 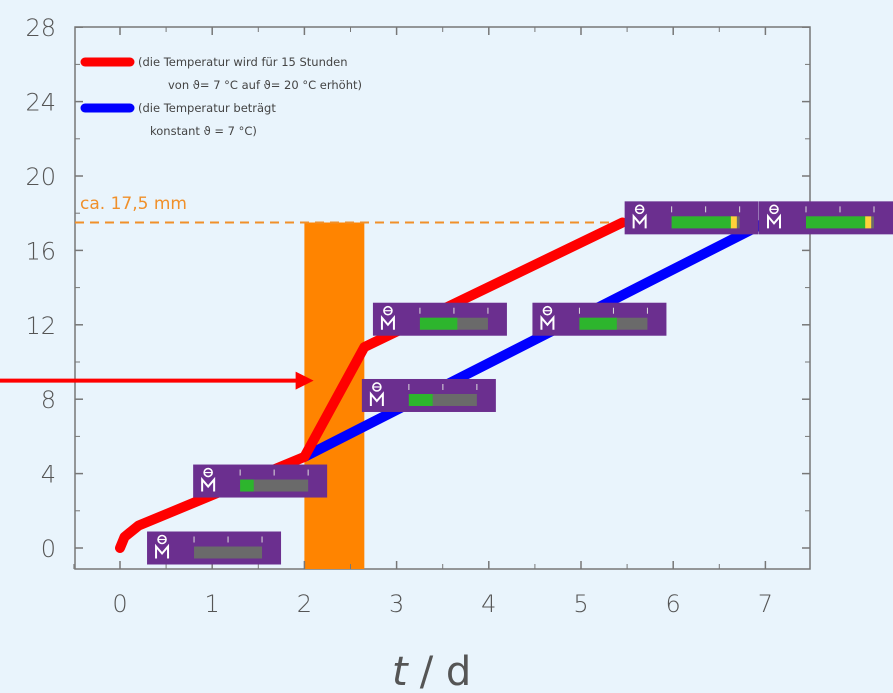 What do you see at coordinates (400, 669) in the screenshot?
I see `x-axis-variable: t` at bounding box center [400, 669].